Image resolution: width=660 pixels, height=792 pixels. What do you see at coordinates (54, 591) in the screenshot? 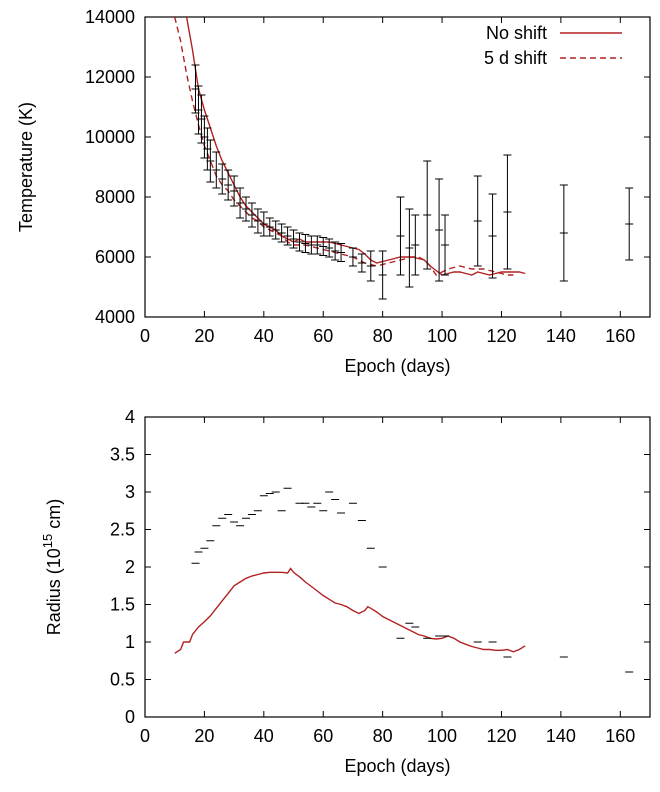
I see `y-axis-label-prefix: Radius (10` at bounding box center [54, 591].